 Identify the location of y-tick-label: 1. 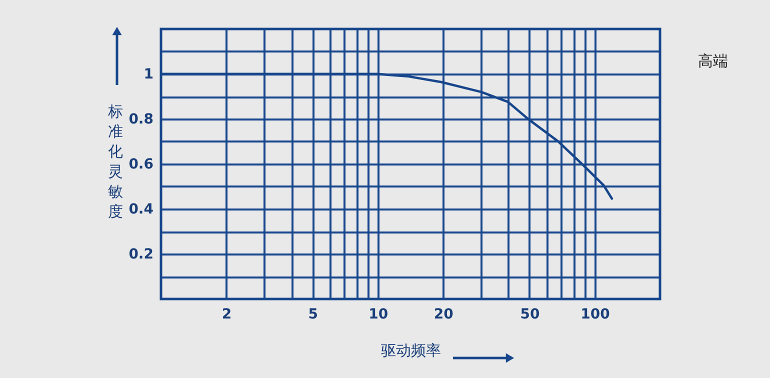
(149, 74).